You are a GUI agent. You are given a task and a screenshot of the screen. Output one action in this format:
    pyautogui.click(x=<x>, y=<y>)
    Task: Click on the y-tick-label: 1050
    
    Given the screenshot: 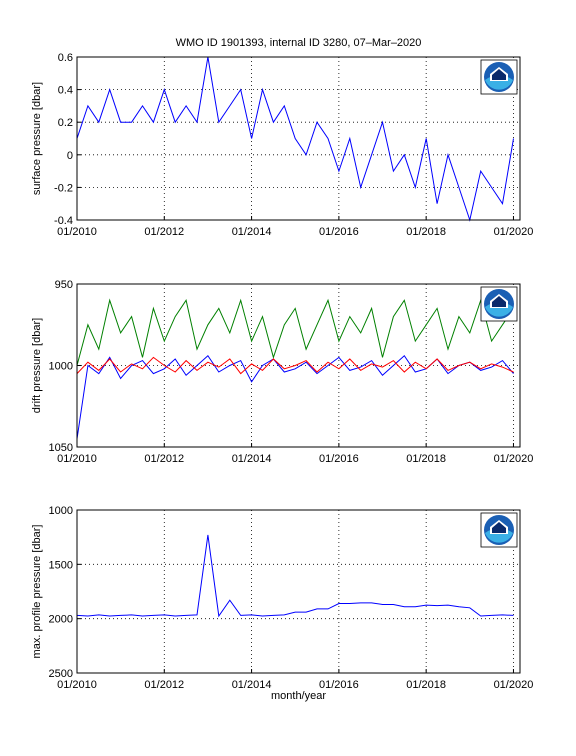 What is the action you would take?
    pyautogui.click(x=61, y=448)
    